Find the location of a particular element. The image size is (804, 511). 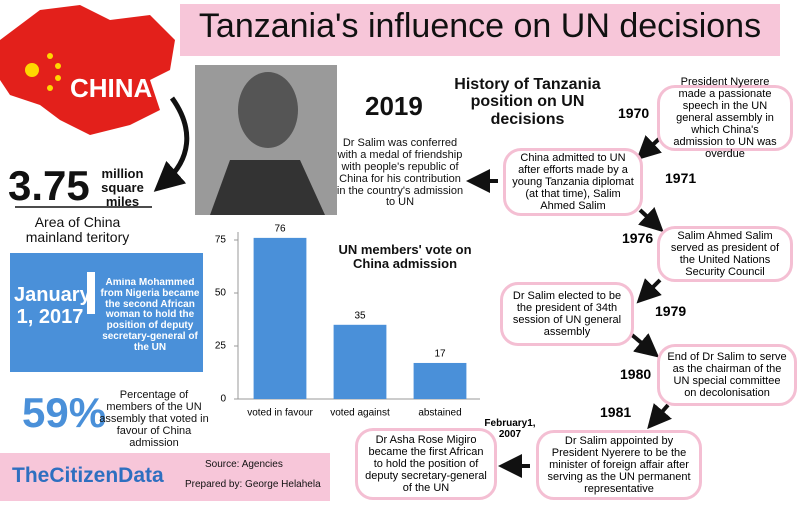

source: Source: Agencies is located at coordinates (244, 464).